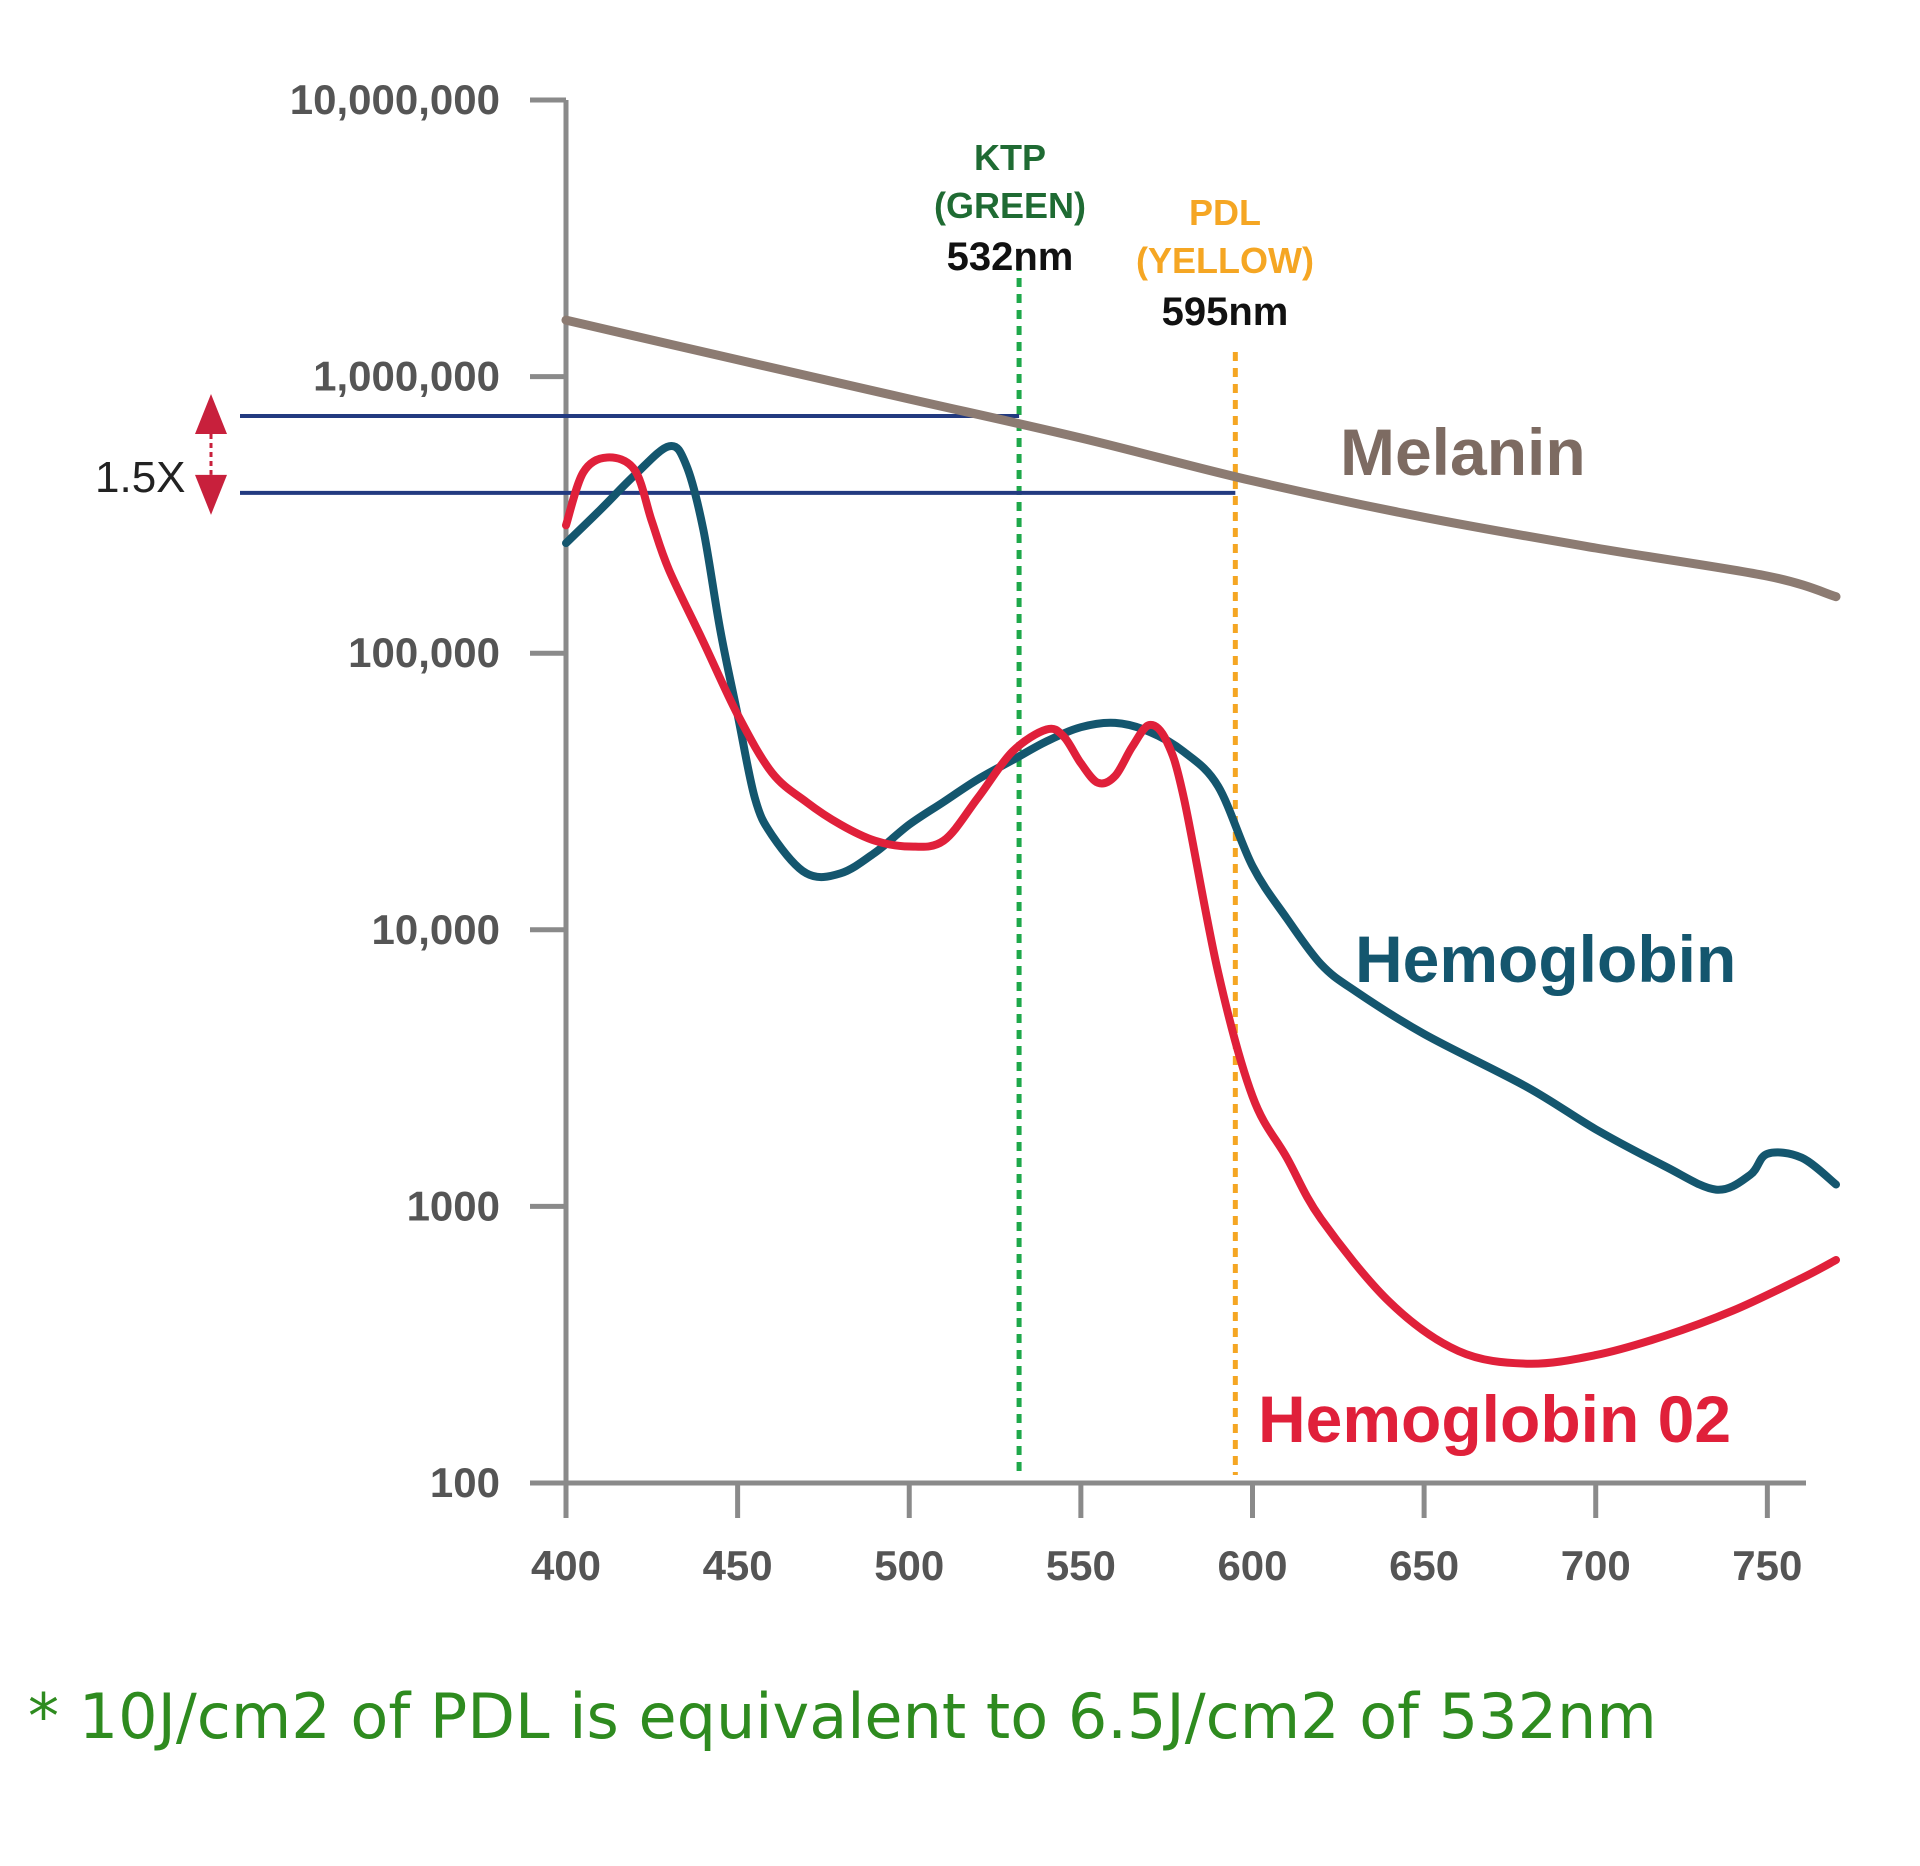 The image size is (1920, 1866). Describe the element at coordinates (1225, 260) in the screenshot. I see `pdl-color-label: (YELLOW)` at that location.